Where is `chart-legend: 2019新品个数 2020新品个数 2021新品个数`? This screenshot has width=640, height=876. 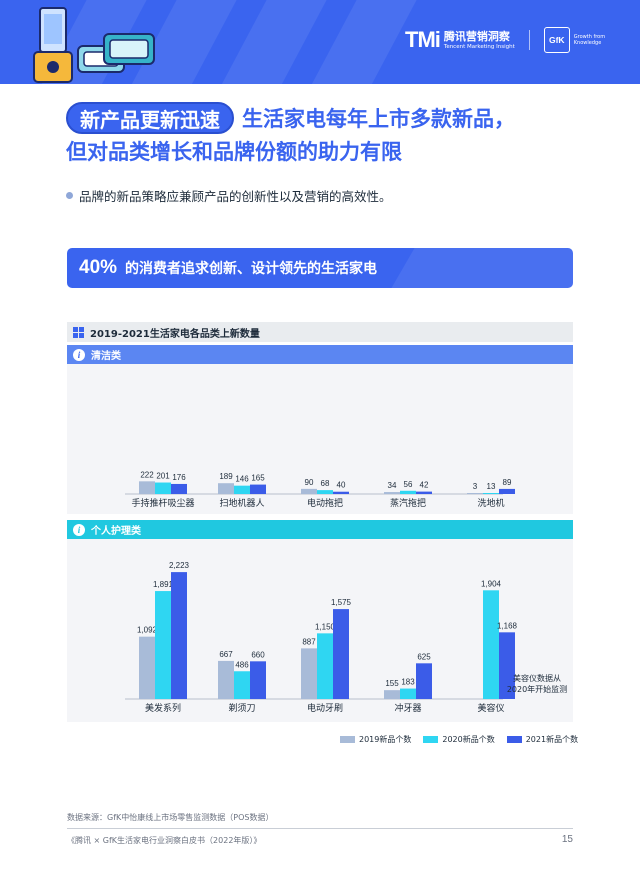
chart-legend: 2019新品个数 2020新品个数 2021新品个数 is located at coordinates (465, 739).